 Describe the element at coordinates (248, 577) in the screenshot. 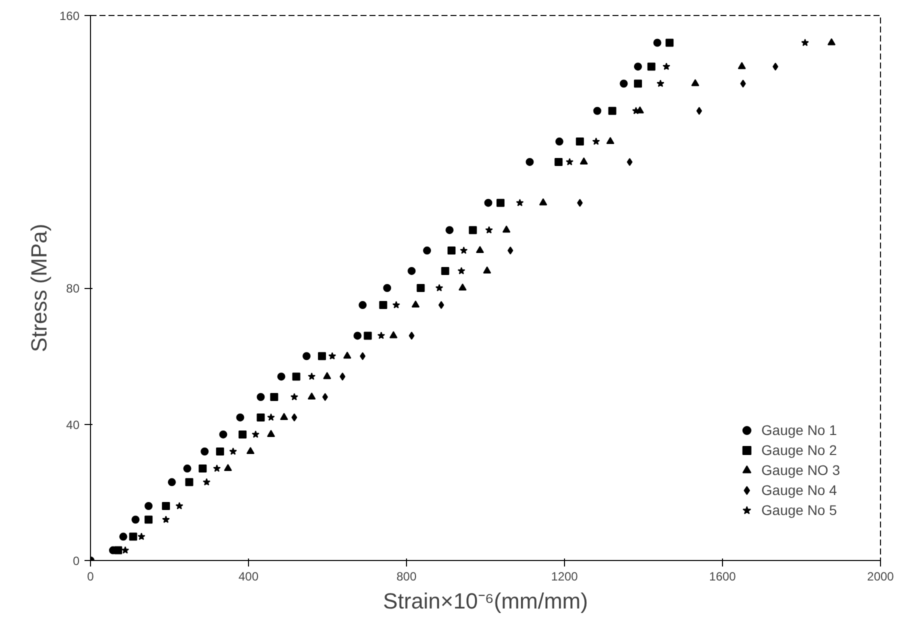

I see `x-tick-label: 400` at that location.